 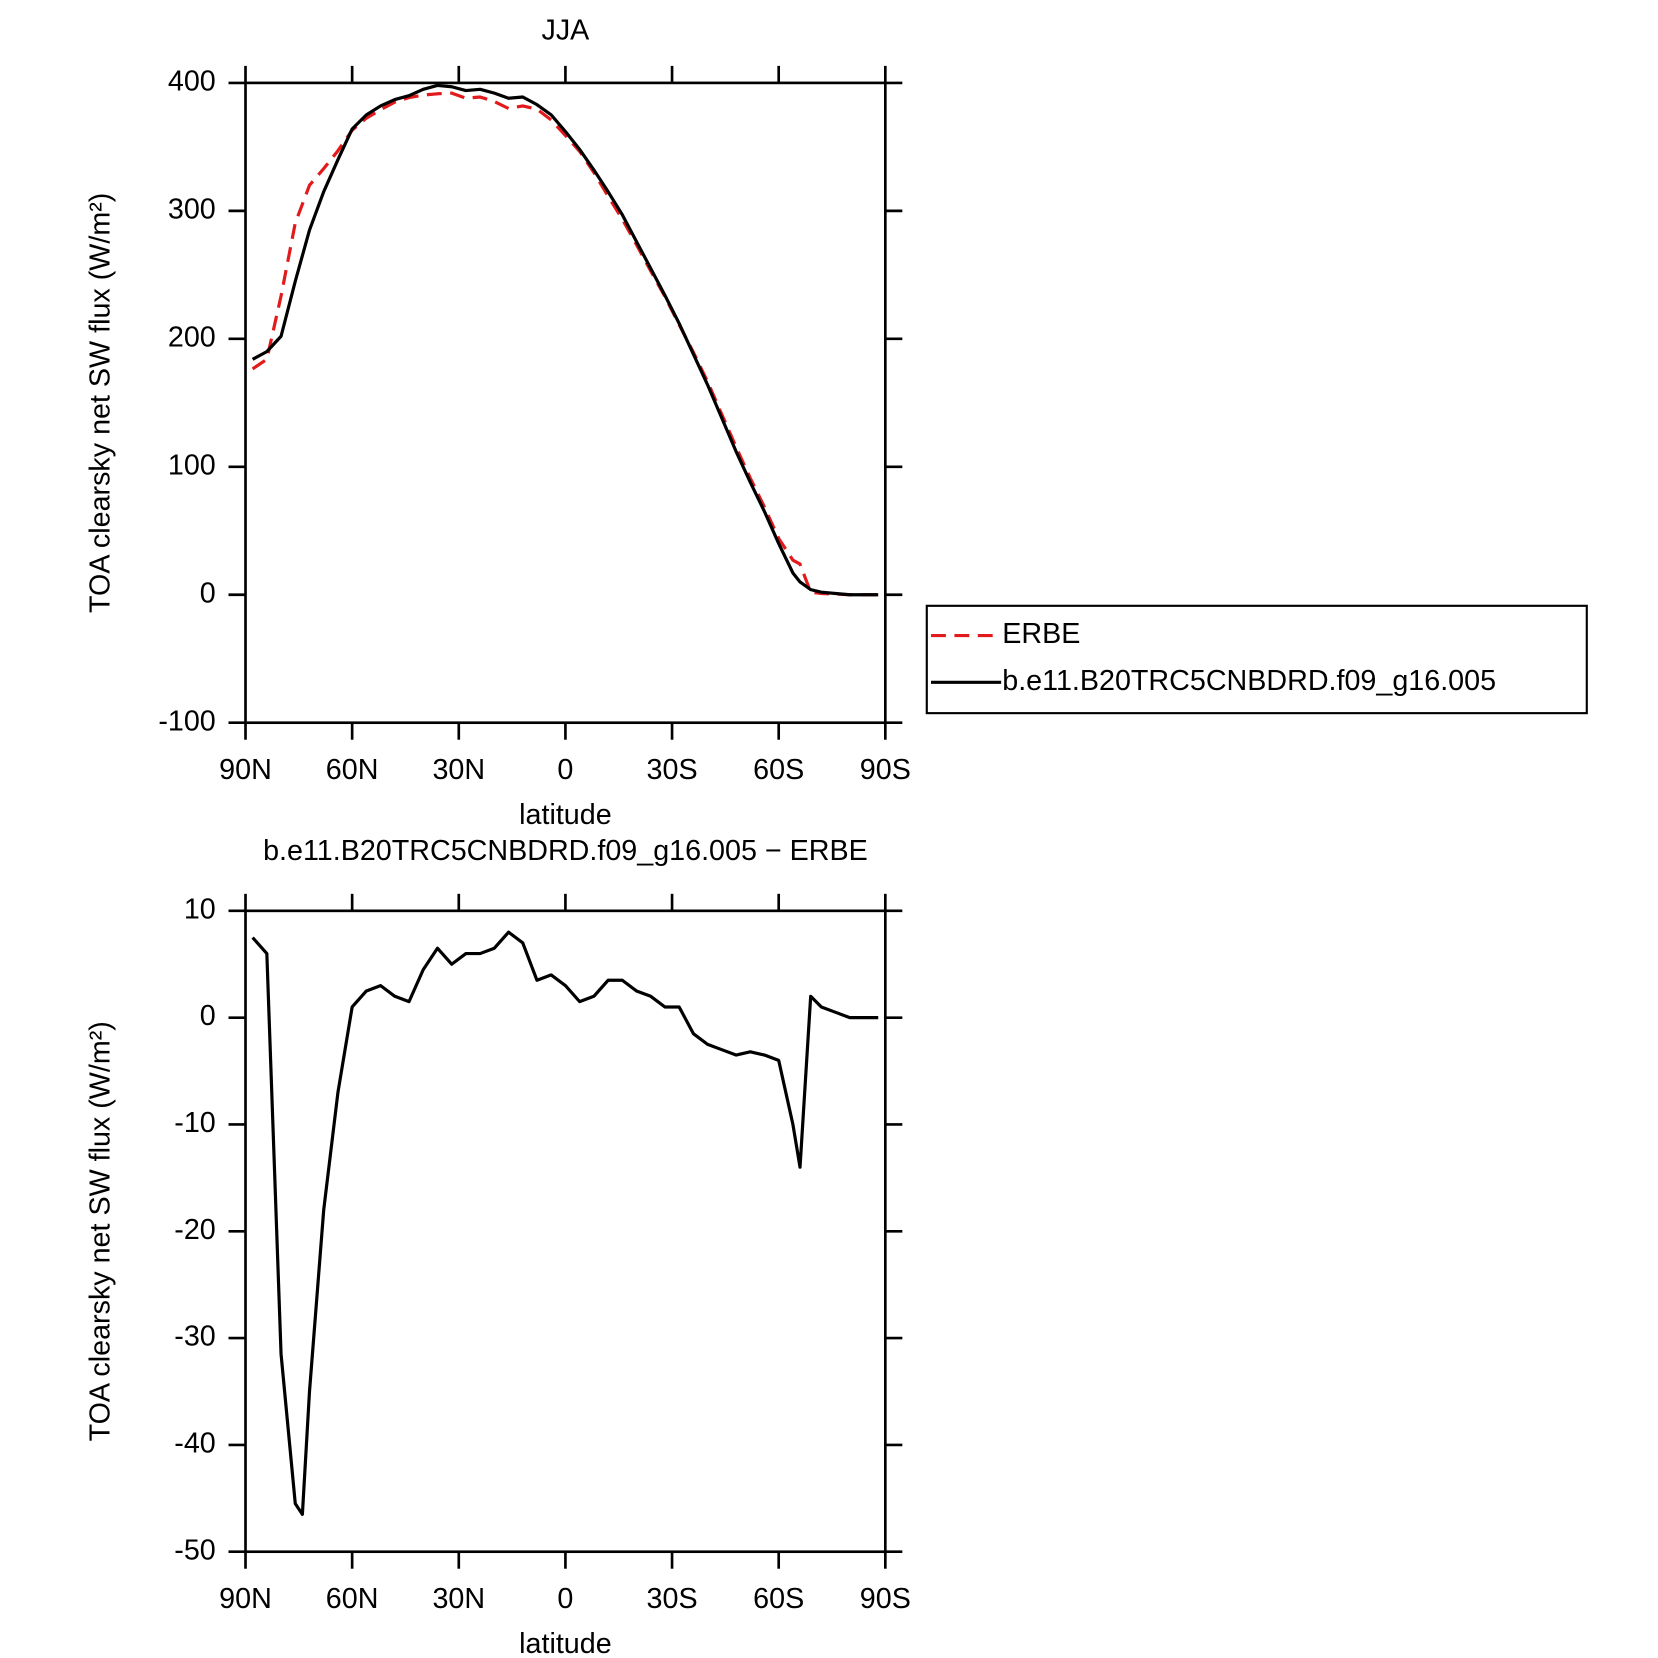 I want to click on legend-label: ERBE, so click(x=1041, y=634).